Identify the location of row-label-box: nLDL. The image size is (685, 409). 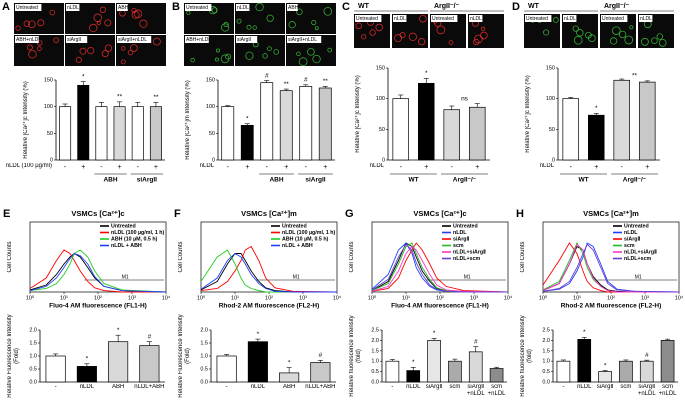
(376, 166).